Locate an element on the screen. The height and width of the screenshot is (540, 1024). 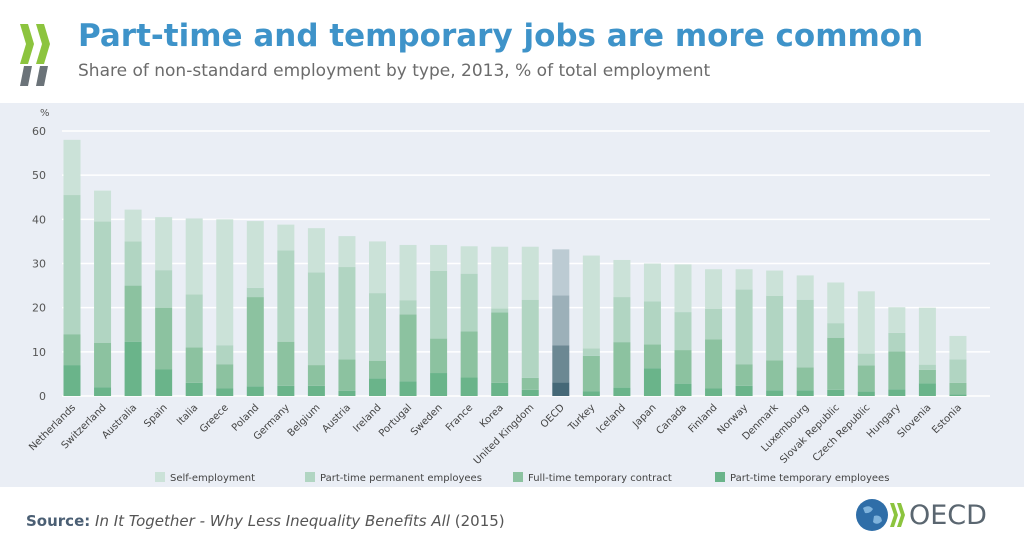
oecd-logo: OECD is located at coordinates (921, 515).